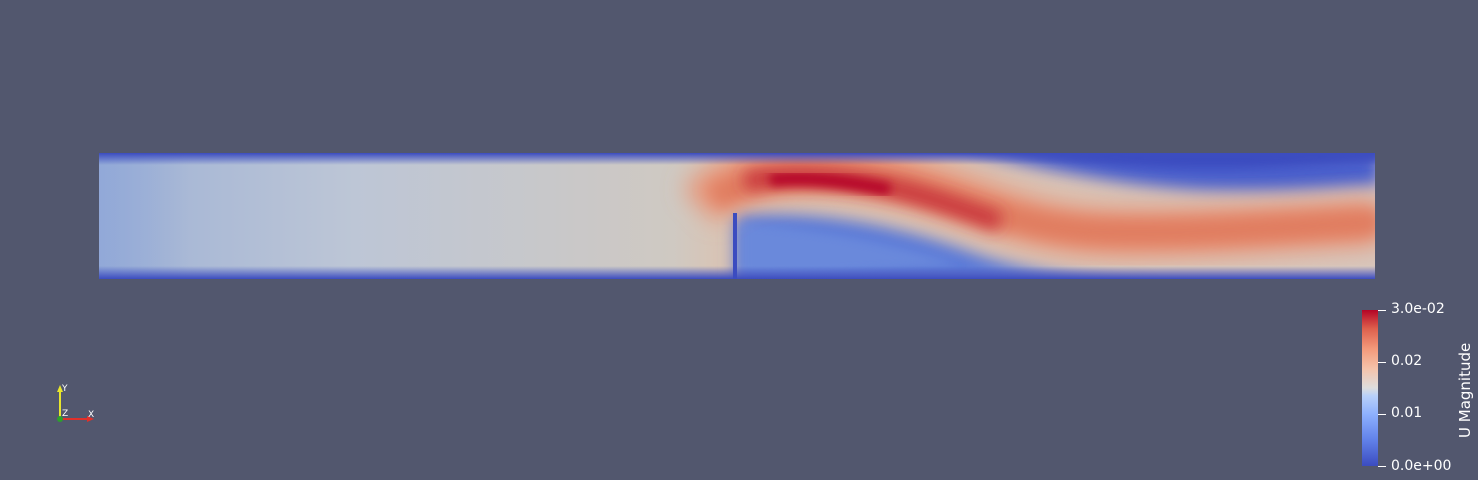 The width and height of the screenshot is (1478, 480). I want to click on colorbar-tick-label: 0.01, so click(1407, 413).